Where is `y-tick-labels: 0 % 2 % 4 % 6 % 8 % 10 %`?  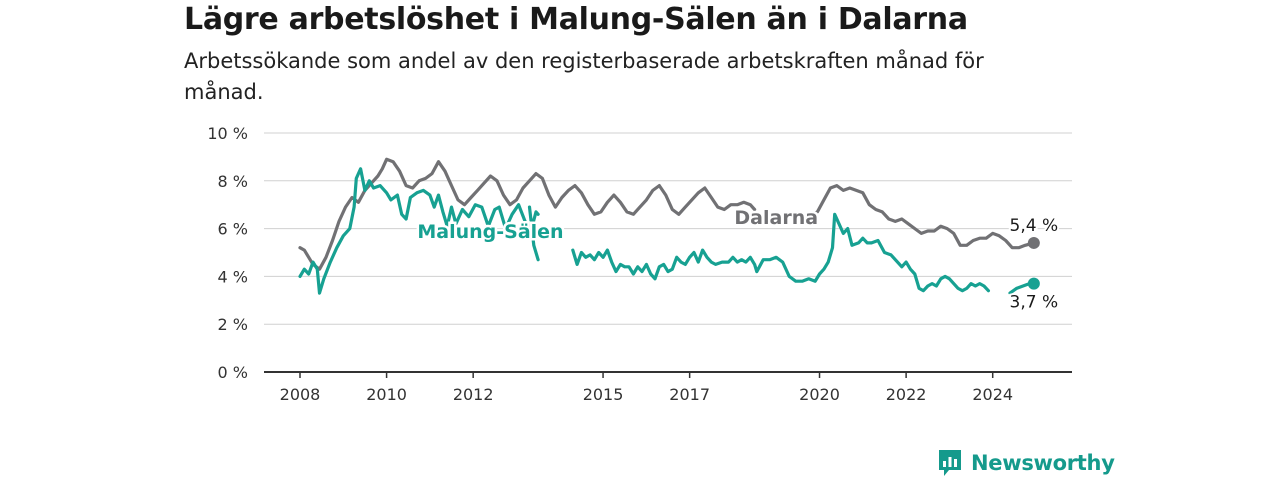
y-tick-labels: 0 % 2 % 4 % 6 % 8 % 10 % is located at coordinates (227, 253).